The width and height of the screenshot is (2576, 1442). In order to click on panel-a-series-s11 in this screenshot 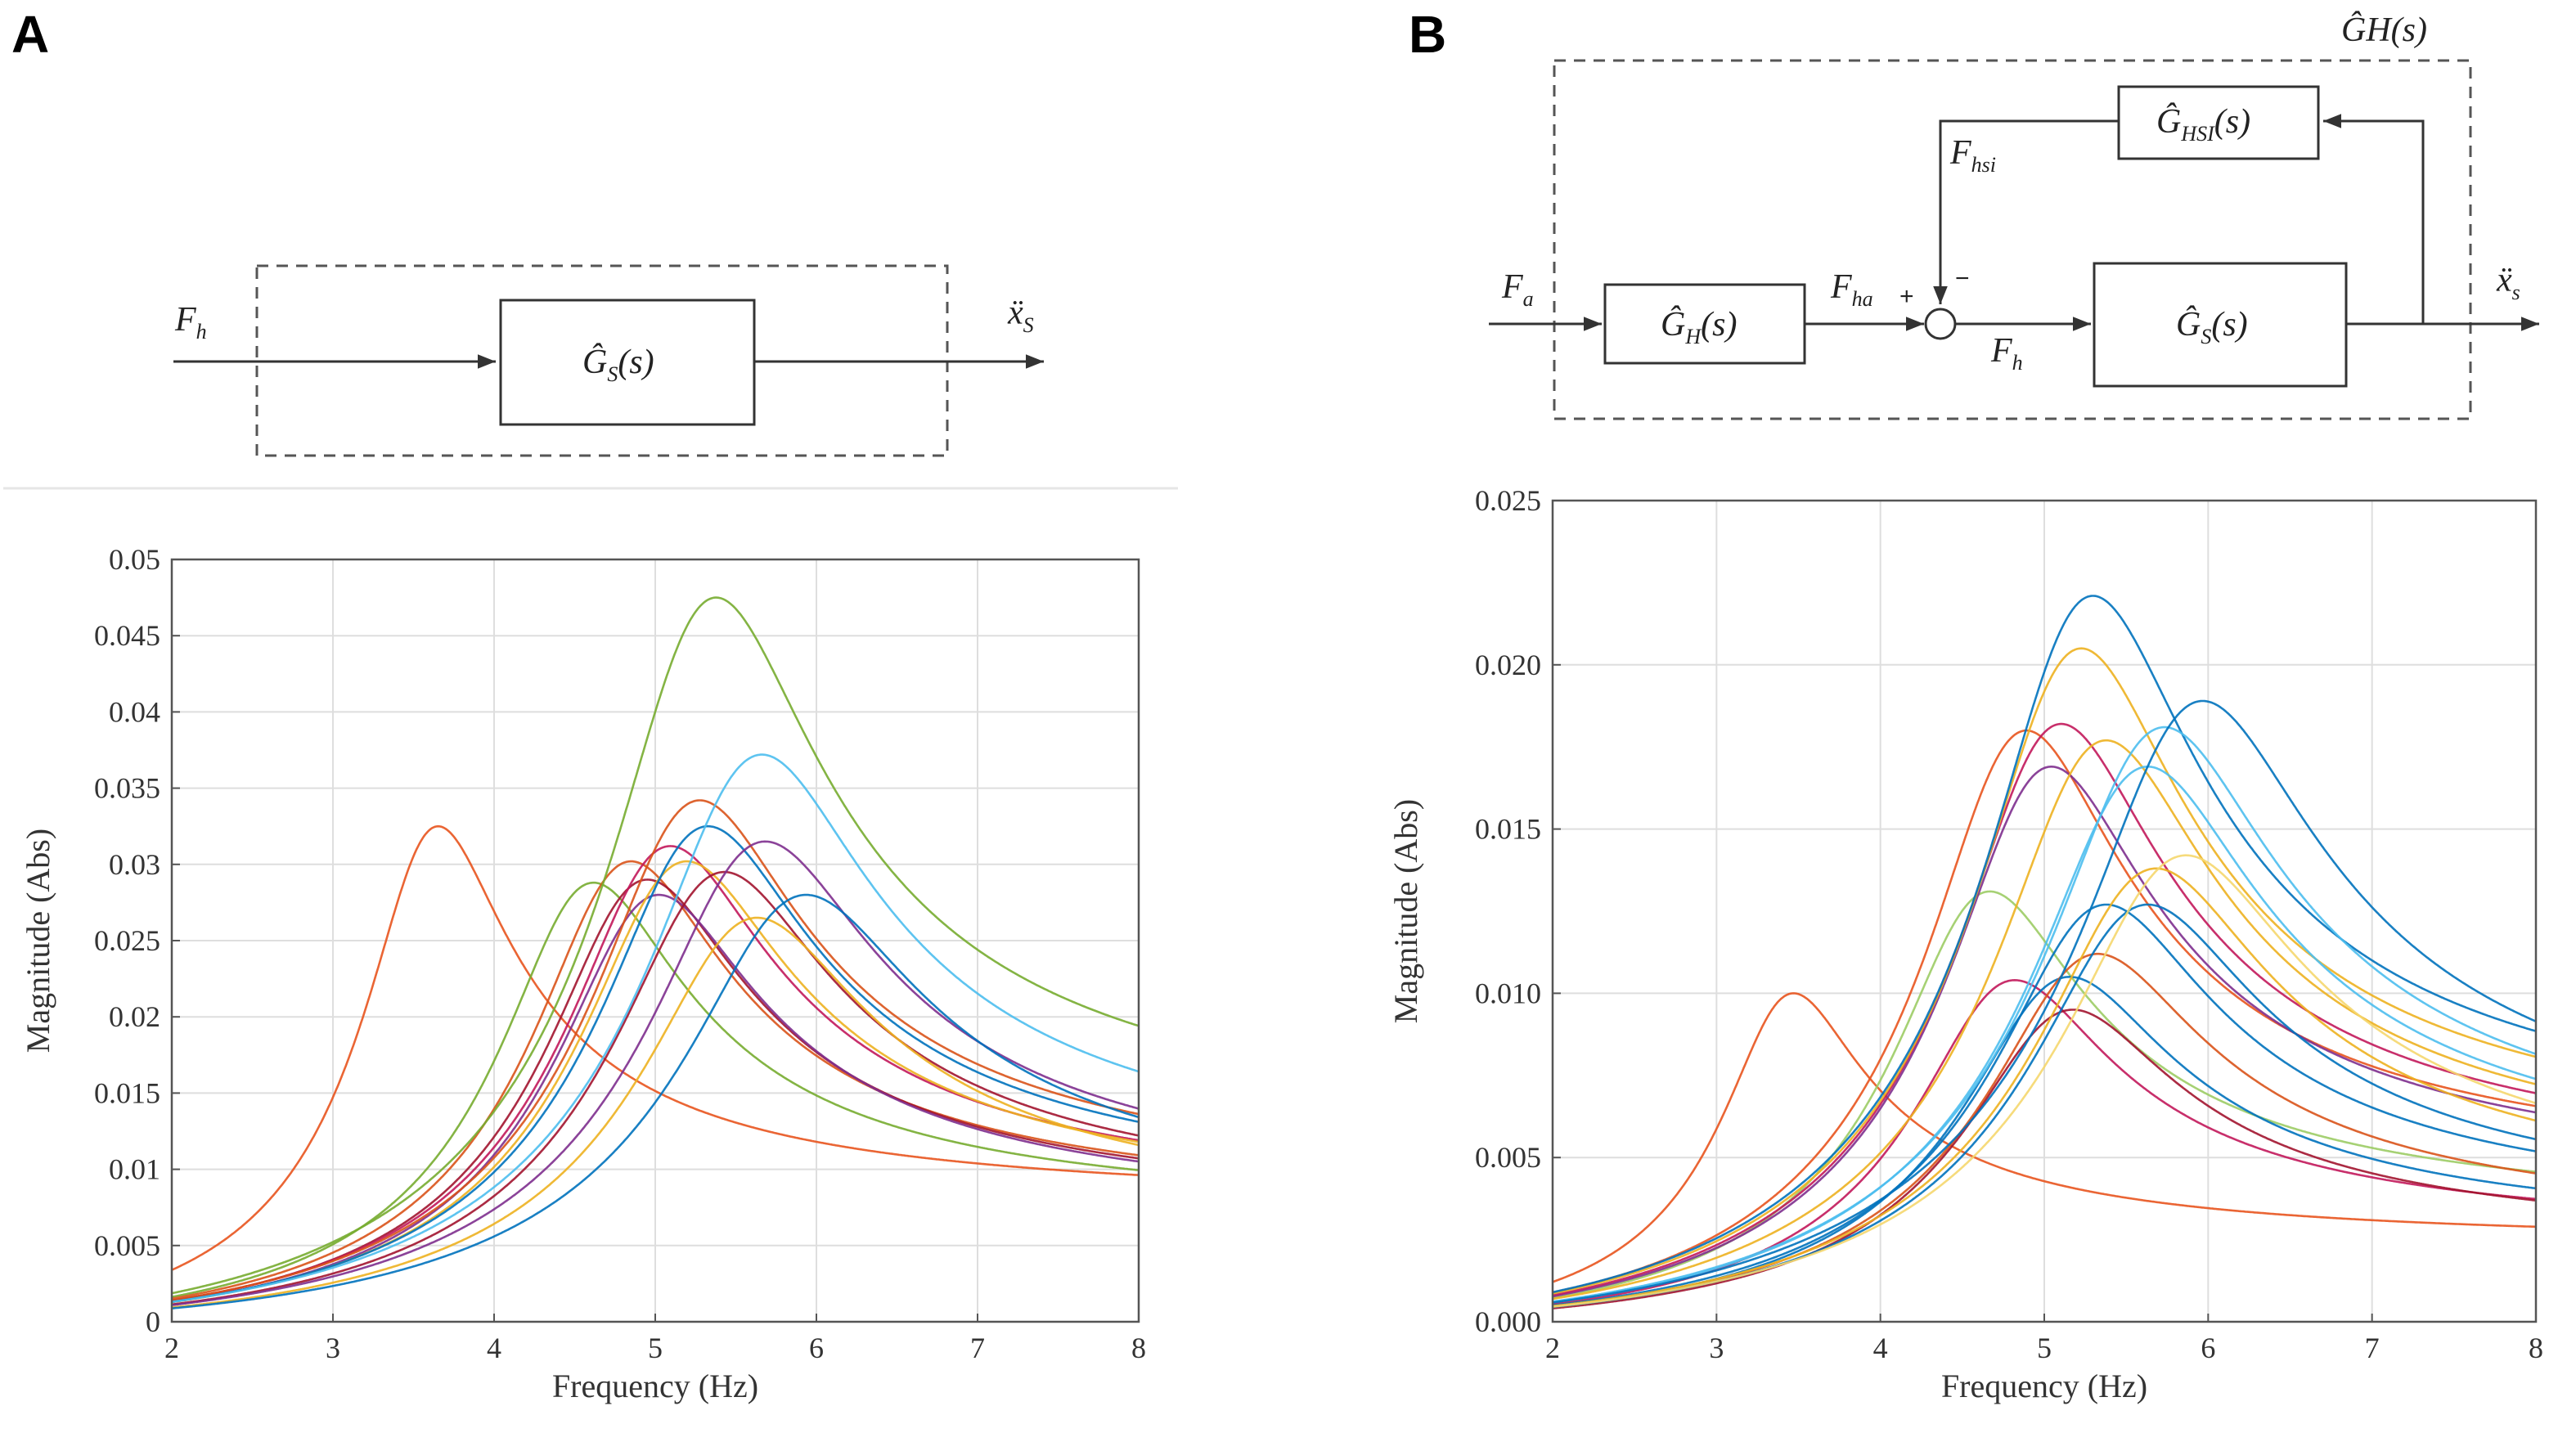, I will do `click(655, 1088)`.